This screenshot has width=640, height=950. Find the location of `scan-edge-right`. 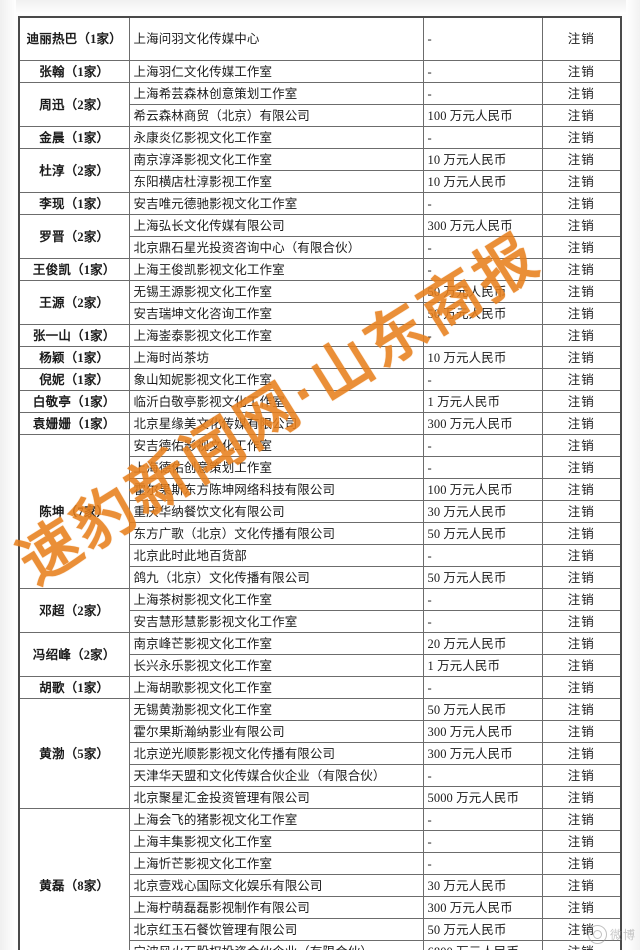

scan-edge-right is located at coordinates (633, 475).